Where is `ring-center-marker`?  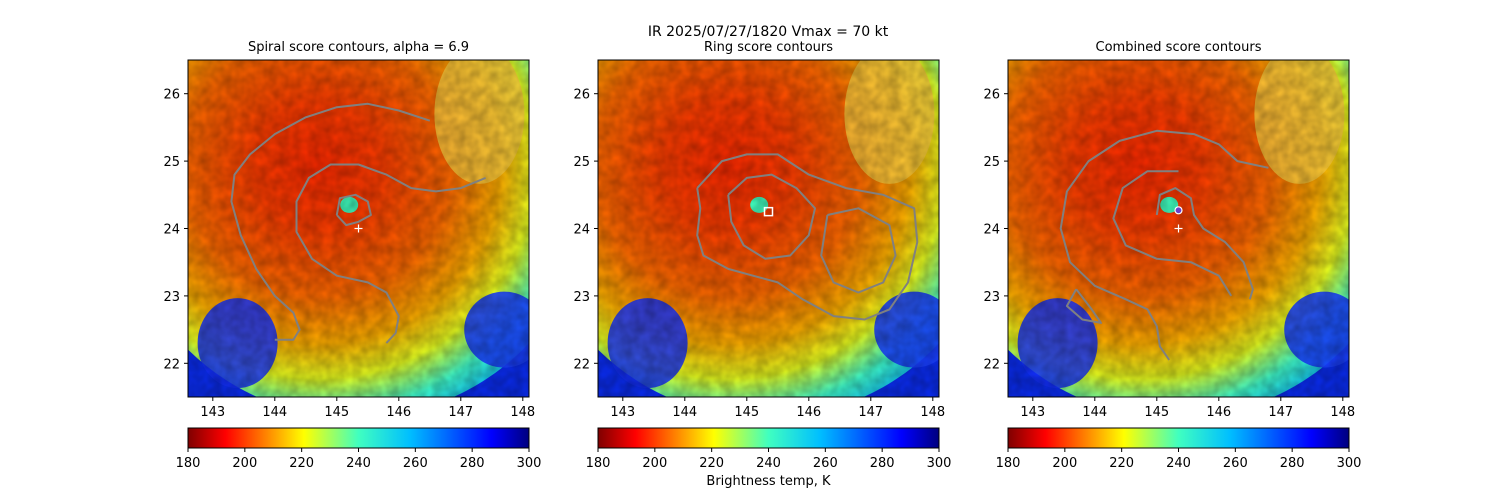 ring-center-marker is located at coordinates (768, 211).